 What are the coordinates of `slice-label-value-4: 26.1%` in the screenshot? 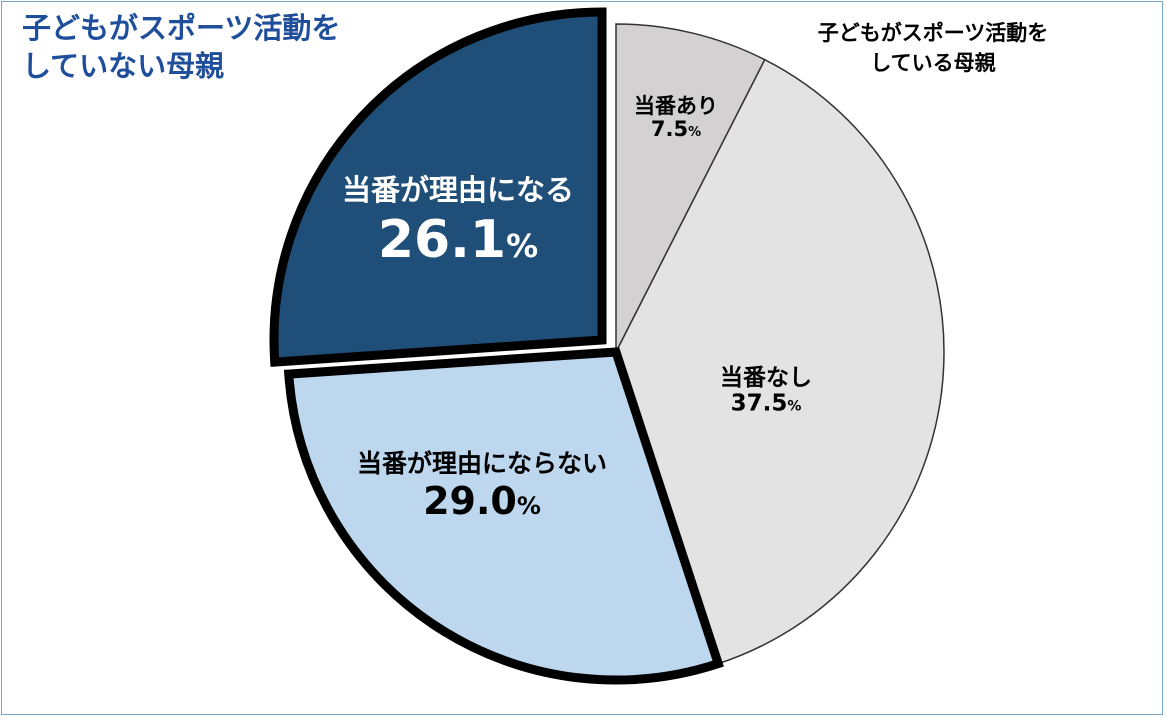 It's located at (458, 240).